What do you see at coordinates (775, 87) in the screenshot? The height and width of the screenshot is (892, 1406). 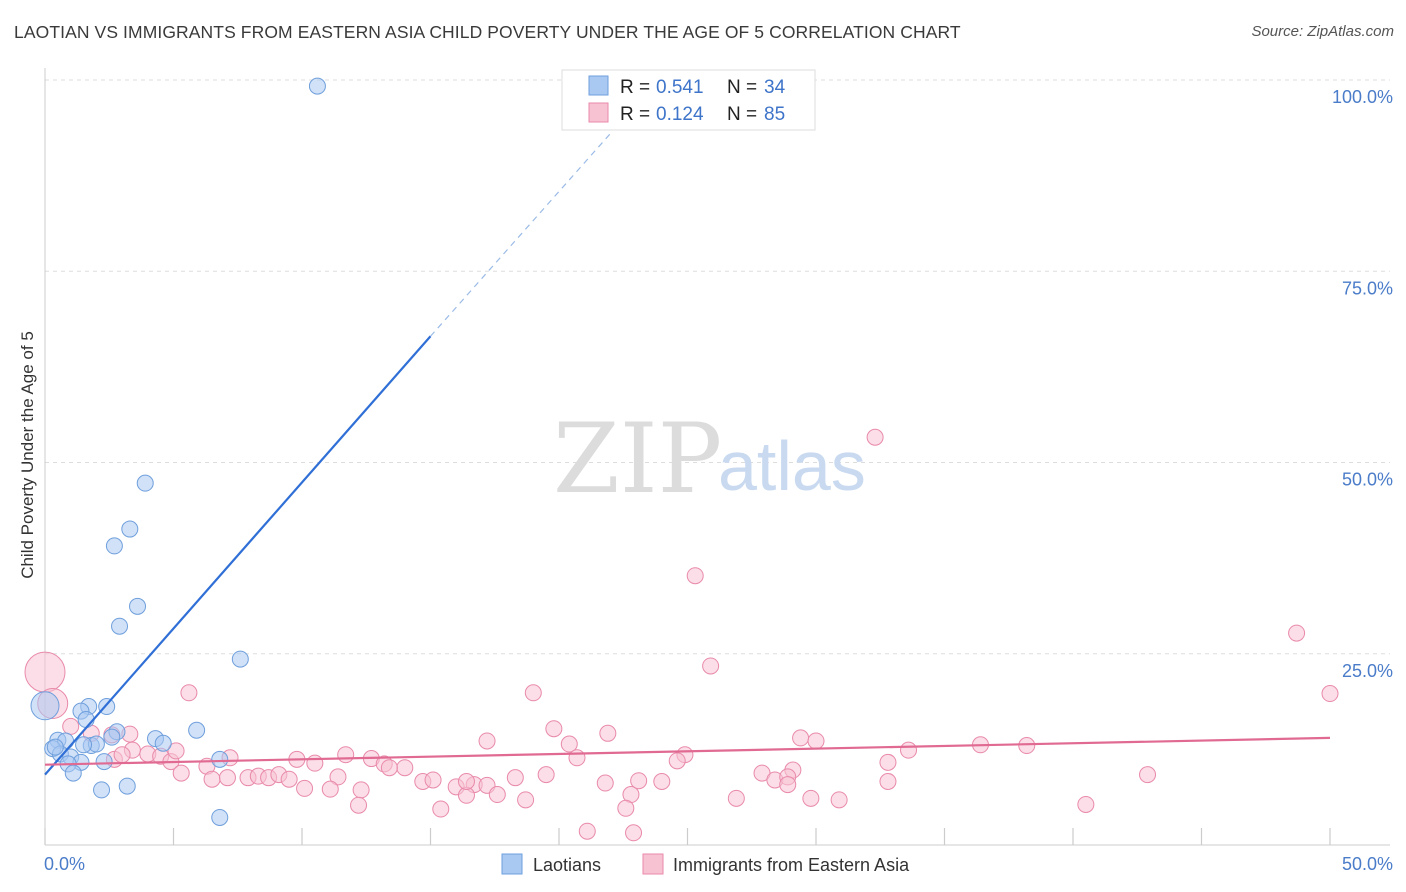 I see `legend-n-value-laotians: 34` at bounding box center [775, 87].